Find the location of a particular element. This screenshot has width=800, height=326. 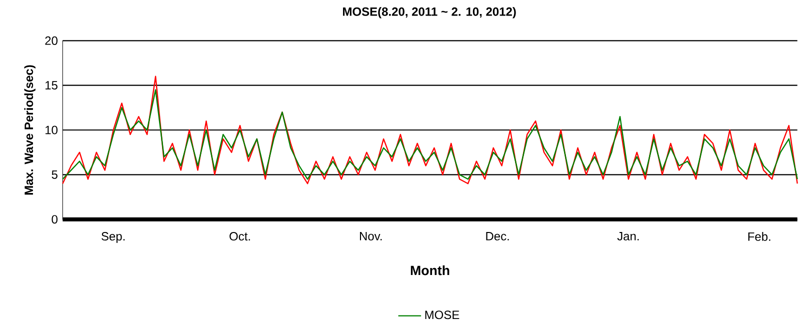

y-tick-label: 20 is located at coordinates (51, 40).